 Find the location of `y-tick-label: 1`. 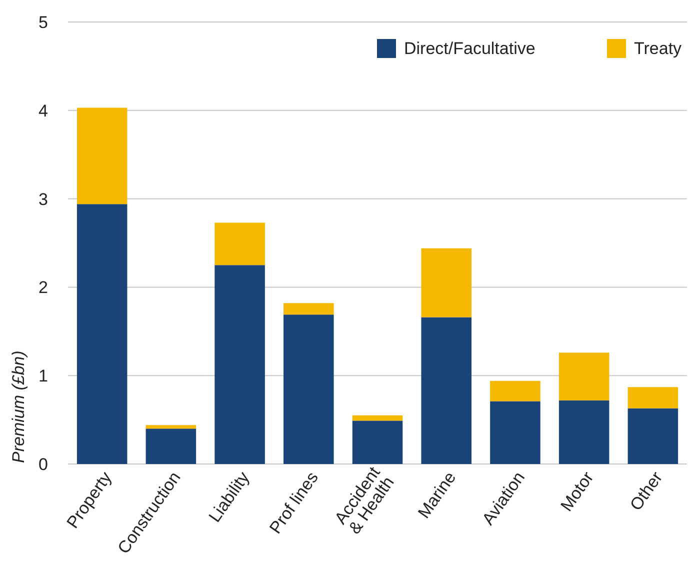

y-tick-label: 1 is located at coordinates (43, 376).